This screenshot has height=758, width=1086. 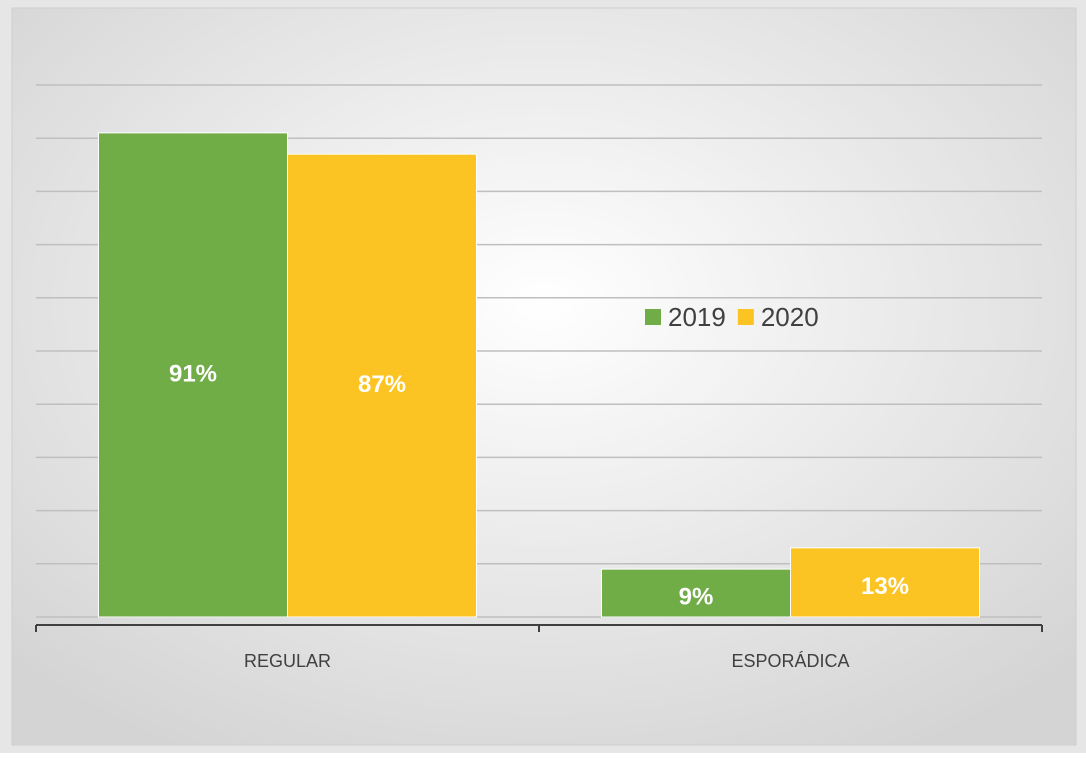 What do you see at coordinates (287, 661) in the screenshot?
I see `x-tick-label: REGULAR` at bounding box center [287, 661].